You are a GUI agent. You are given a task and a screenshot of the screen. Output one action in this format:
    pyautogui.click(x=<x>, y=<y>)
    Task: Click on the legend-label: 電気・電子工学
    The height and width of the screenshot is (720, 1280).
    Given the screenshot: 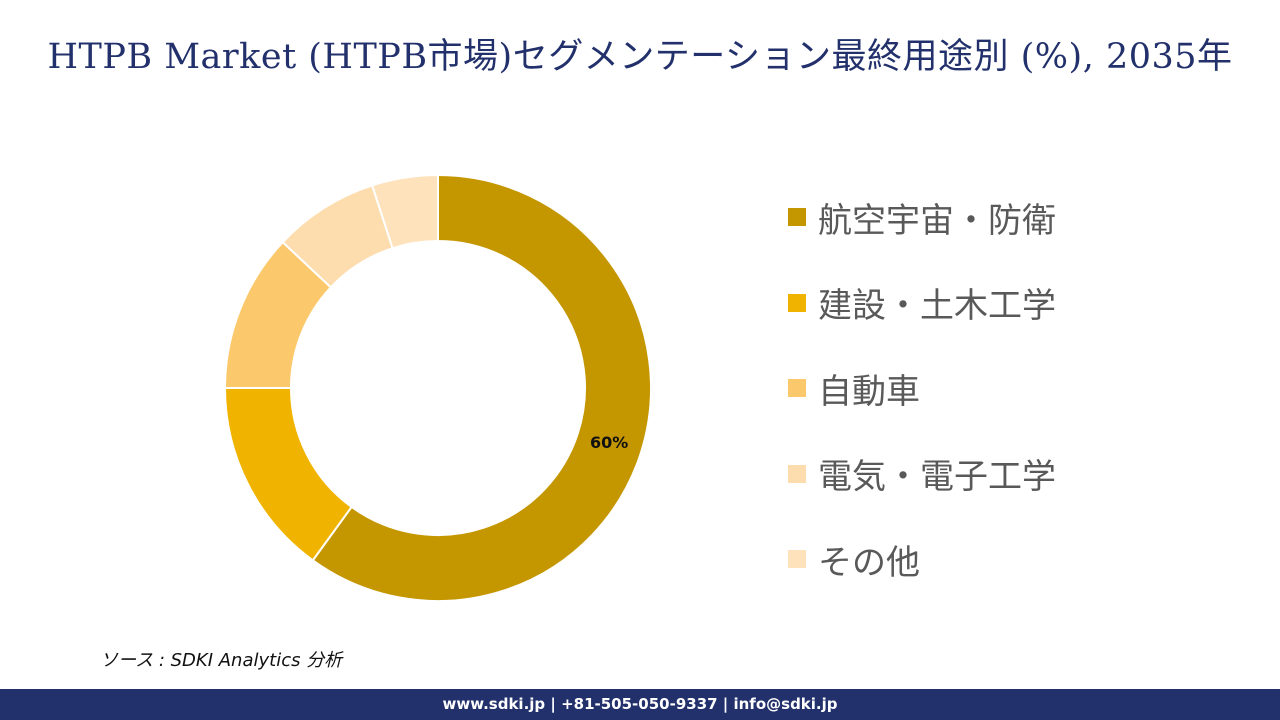 What is the action you would take?
    pyautogui.click(x=937, y=477)
    